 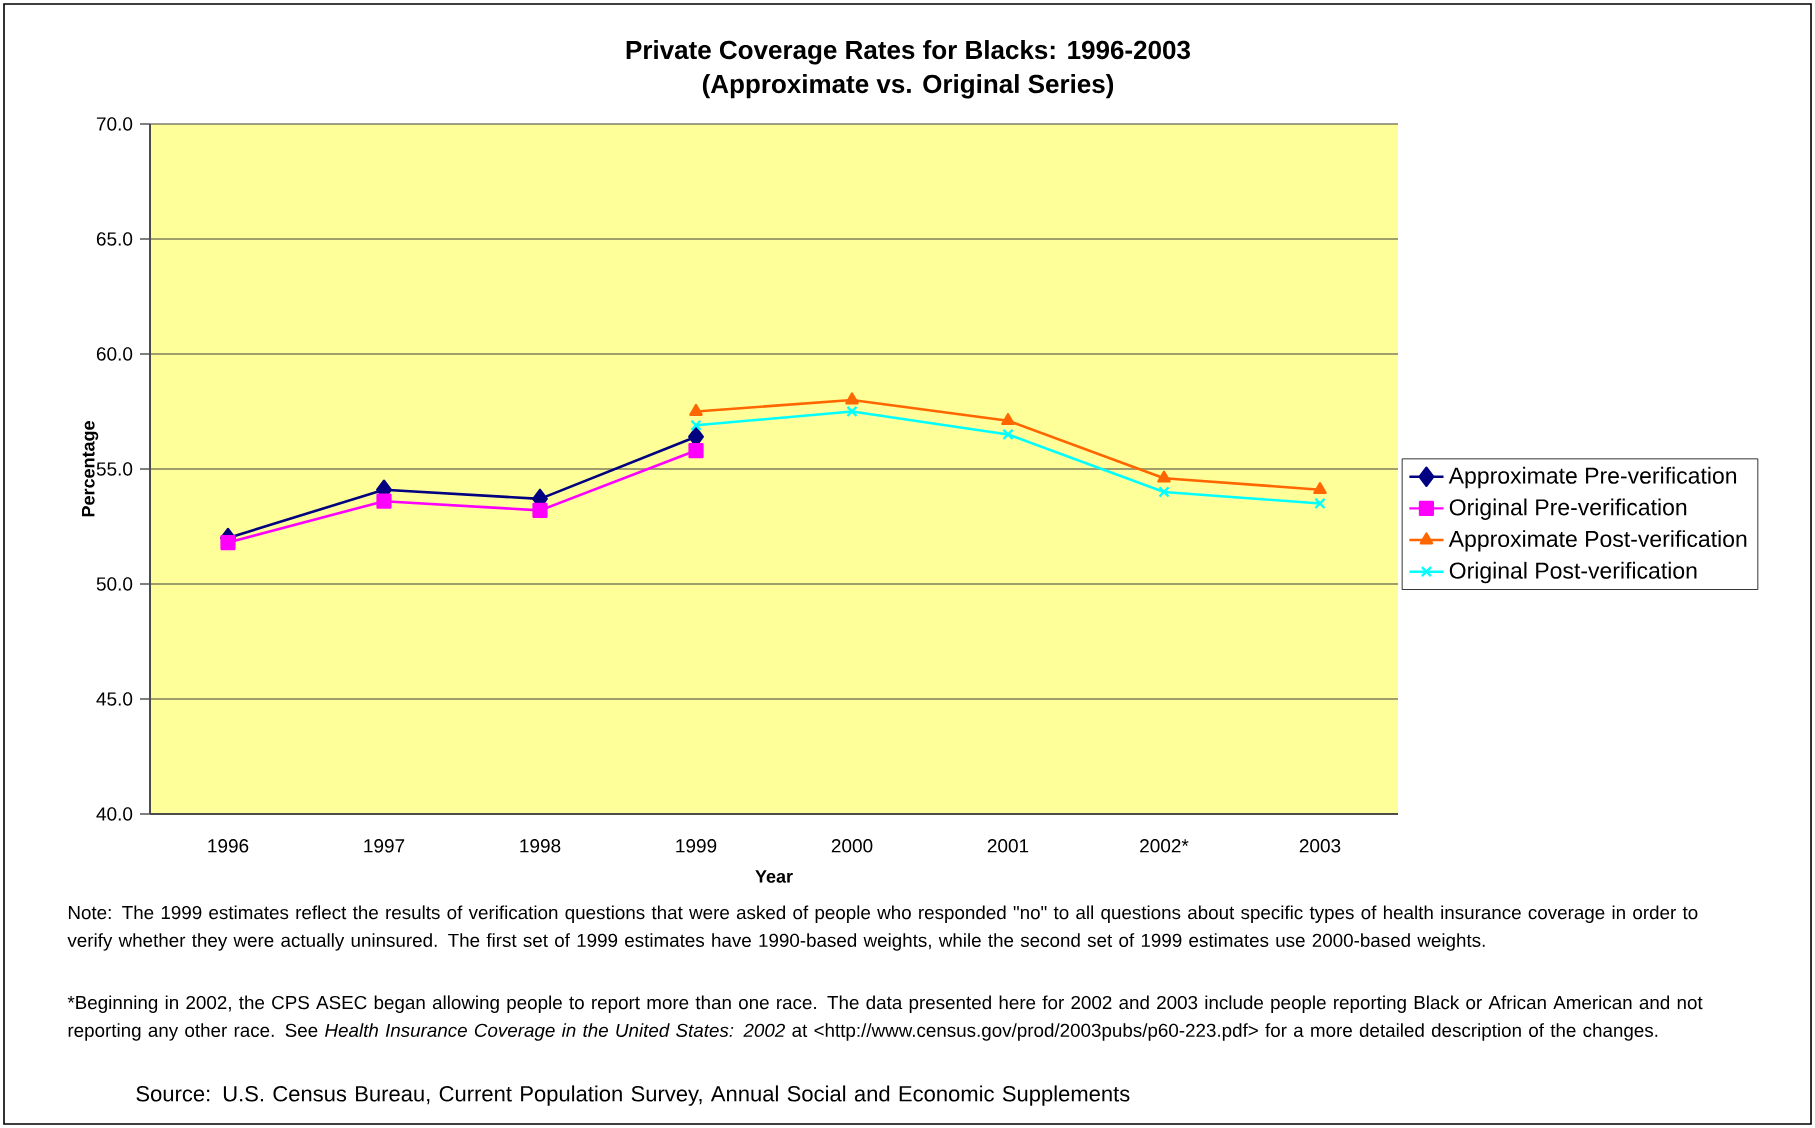 What do you see at coordinates (1592, 477) in the screenshot?
I see `legend-label: Approximate Pre-verification` at bounding box center [1592, 477].